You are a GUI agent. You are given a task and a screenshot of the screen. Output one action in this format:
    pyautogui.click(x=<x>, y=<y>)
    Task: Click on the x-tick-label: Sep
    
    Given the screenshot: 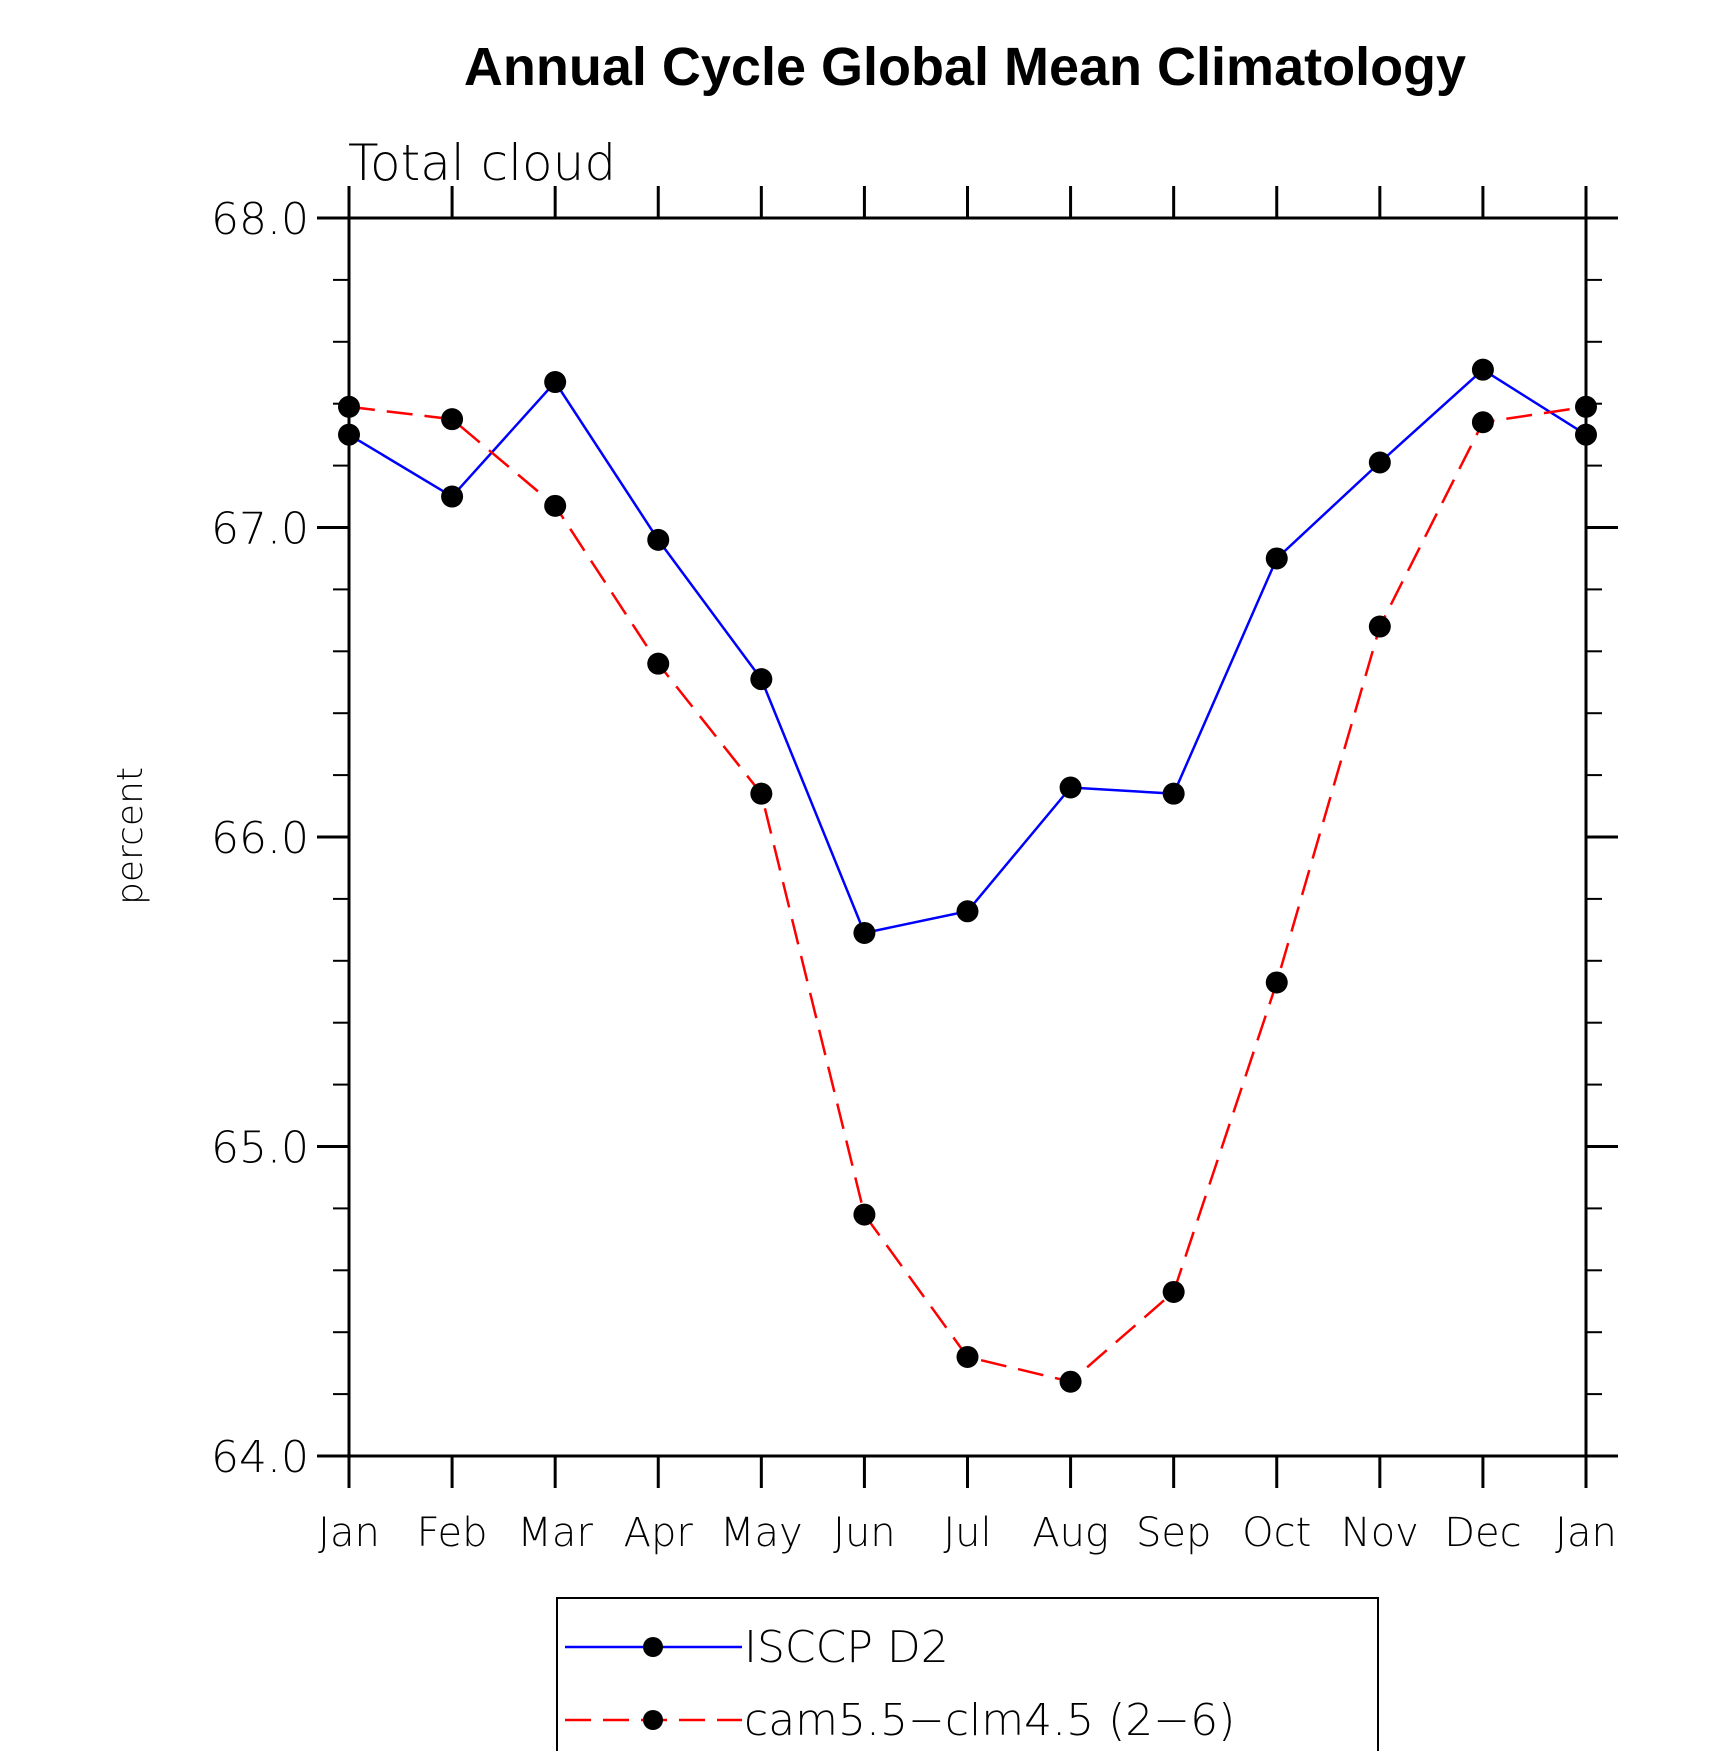 What is the action you would take?
    pyautogui.click(x=1173, y=1533)
    